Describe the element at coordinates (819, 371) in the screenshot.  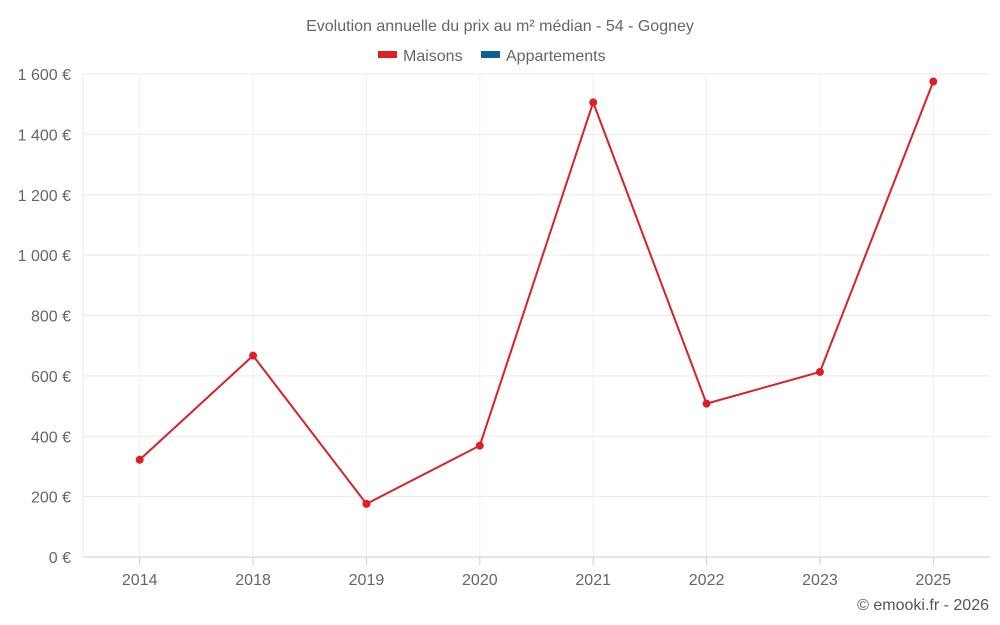
I see `data-point-2023` at that location.